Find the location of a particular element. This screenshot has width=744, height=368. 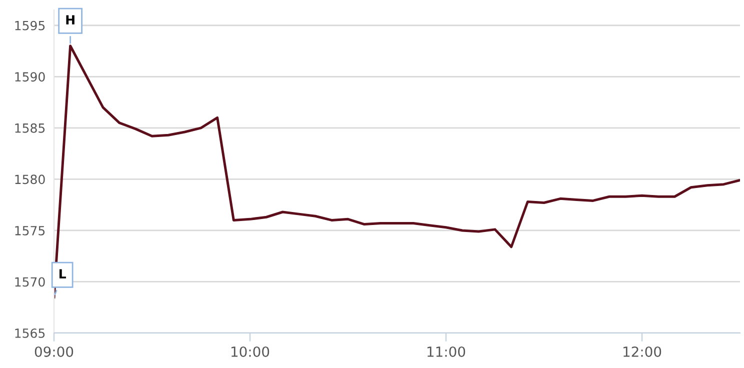

y-tick-label: 1570 is located at coordinates (30, 282).